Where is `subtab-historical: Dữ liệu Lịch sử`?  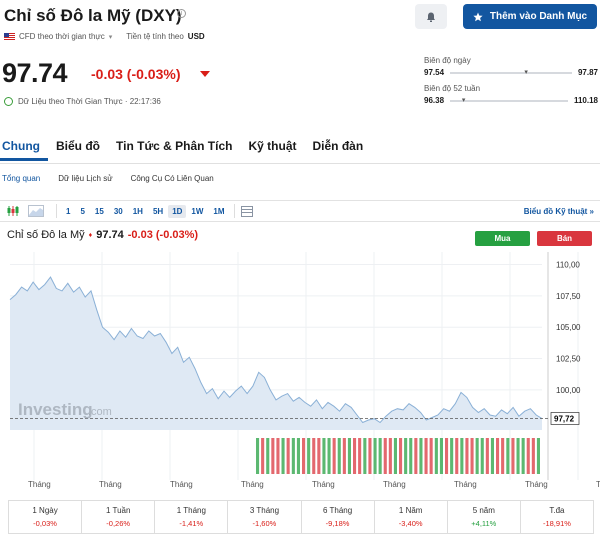
subtab-historical: Dữ liệu Lịch sử is located at coordinates (85, 178).